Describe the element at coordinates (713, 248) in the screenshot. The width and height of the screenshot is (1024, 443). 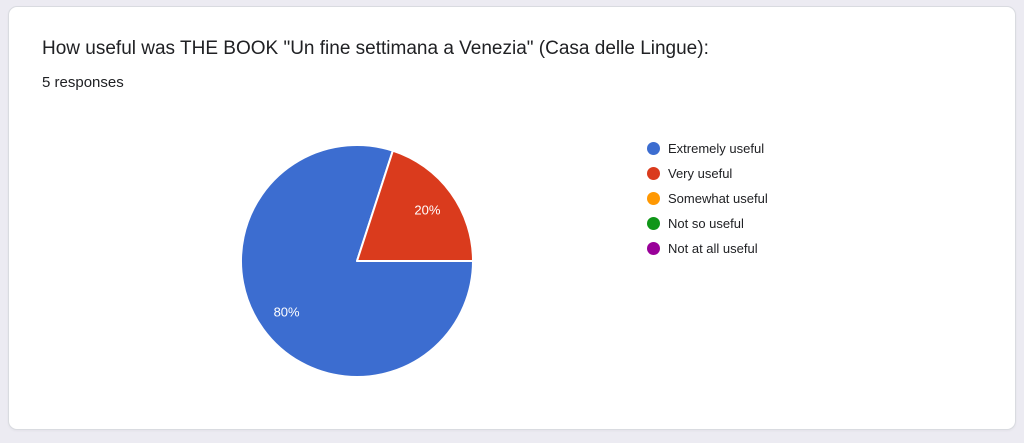
I see `legend-label: Not at all useful` at that location.